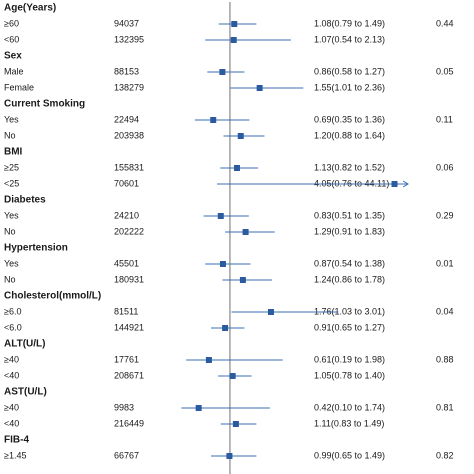 This screenshot has height=474, width=474. I want to click on sample-size: 17761, so click(126, 359).